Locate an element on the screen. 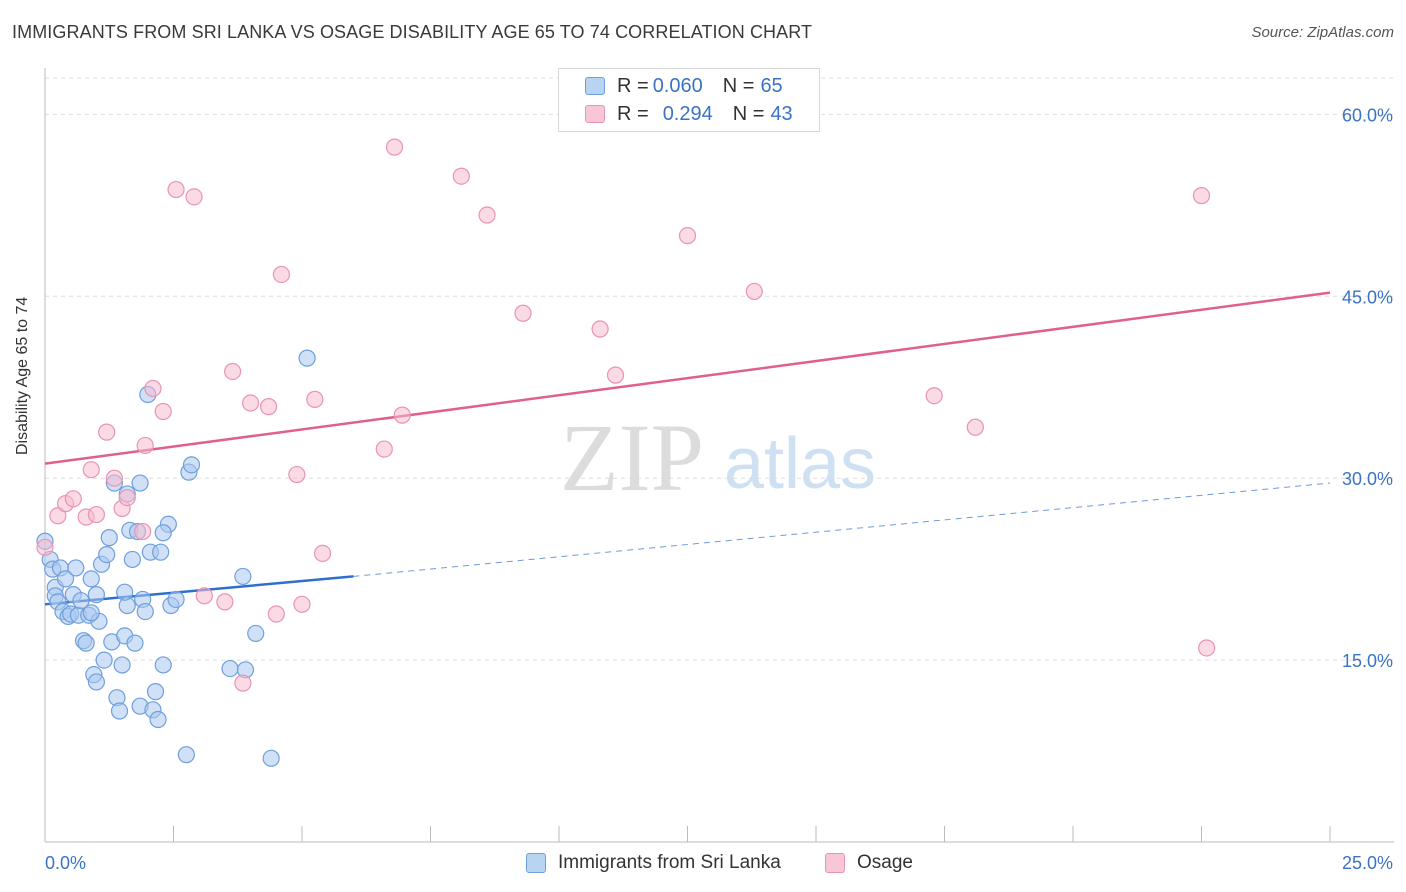 This screenshot has height=892, width=1406. watermark: ZIP atlas is located at coordinates (718, 457).